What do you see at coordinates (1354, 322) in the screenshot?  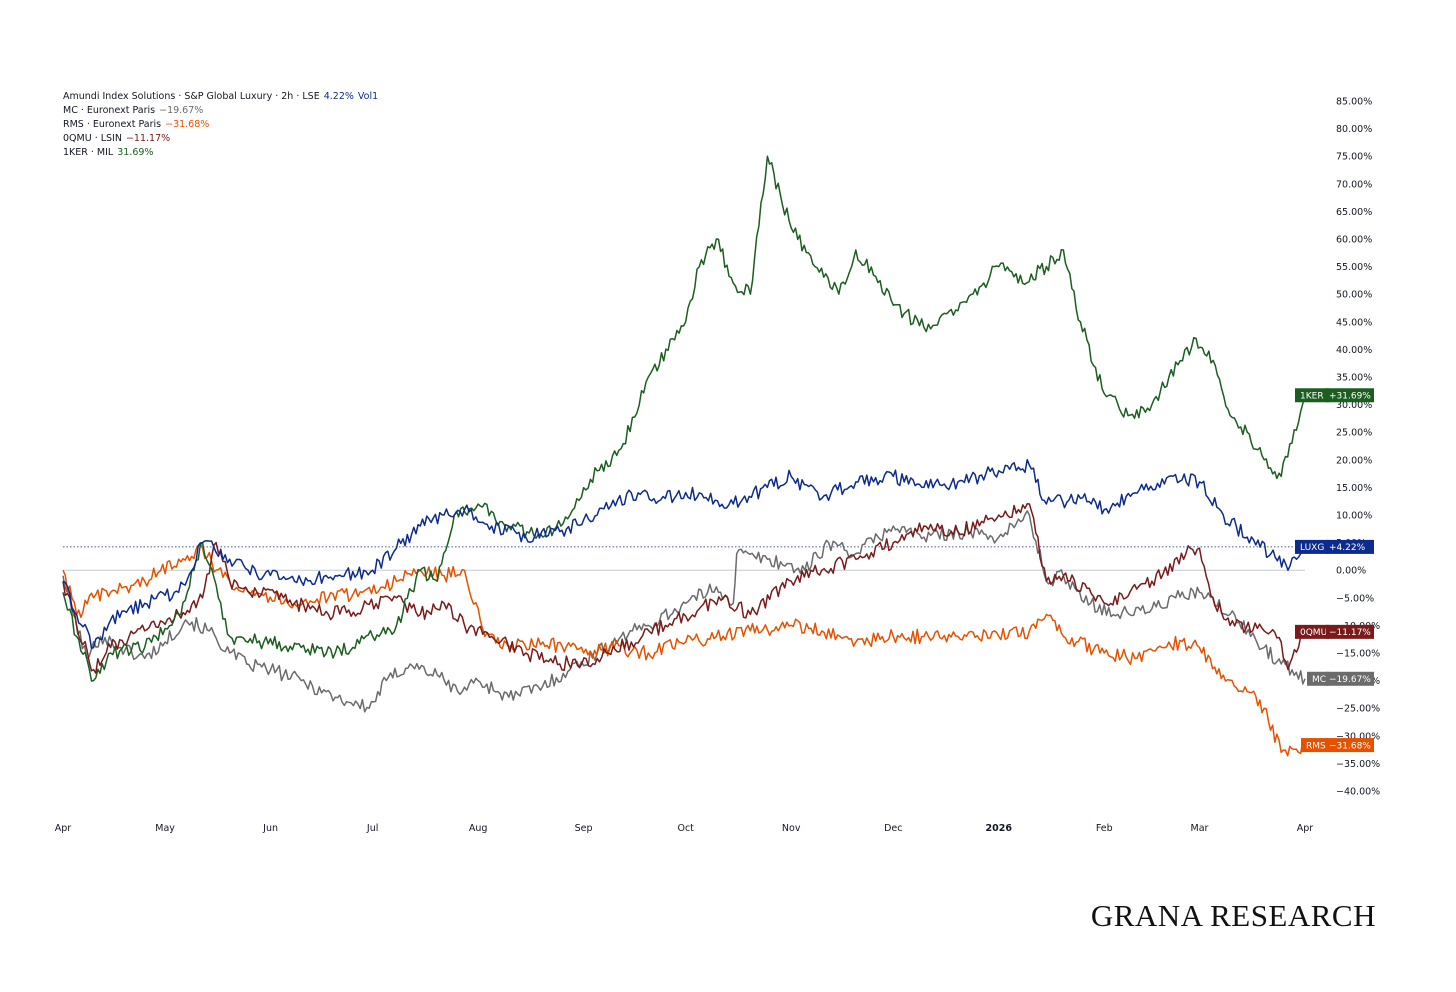 I see `y-tick-label: 45.00%` at bounding box center [1354, 322].